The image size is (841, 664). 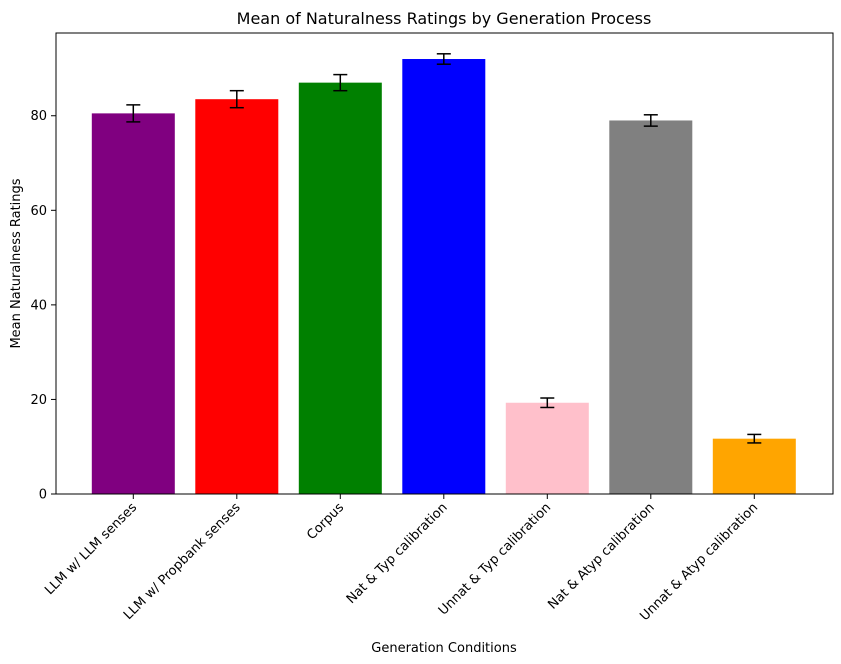 What do you see at coordinates (397, 553) in the screenshot?
I see `x-tick-label-3: Nat & Typ calibration` at bounding box center [397, 553].